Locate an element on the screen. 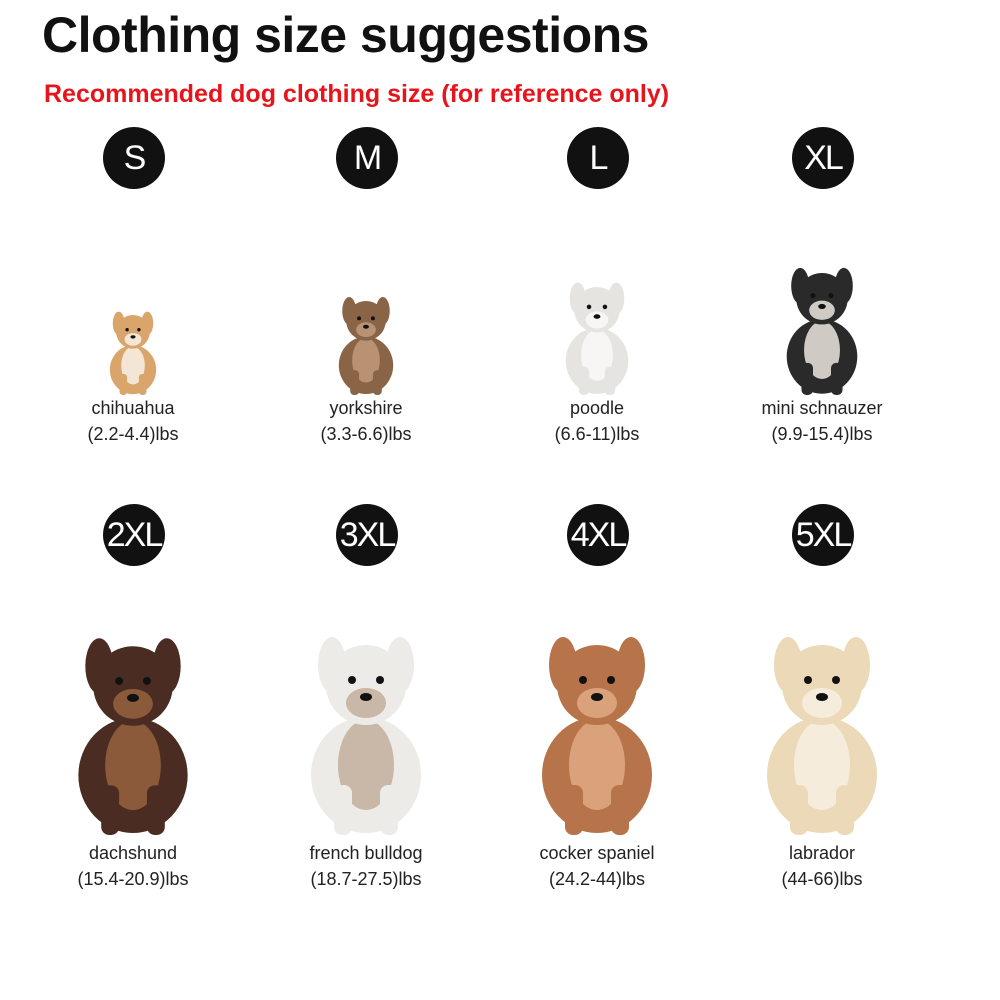 The width and height of the screenshot is (1000, 1000). breed-name: french bulldog is located at coordinates (366, 853).